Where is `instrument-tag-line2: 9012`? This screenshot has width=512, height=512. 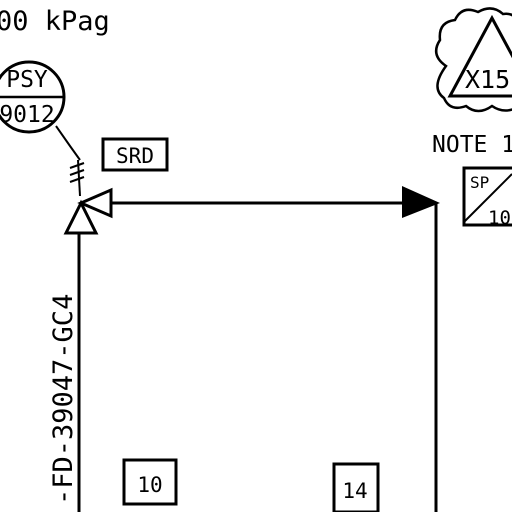
instrument-tag-line2: 9012 is located at coordinates (27, 115).